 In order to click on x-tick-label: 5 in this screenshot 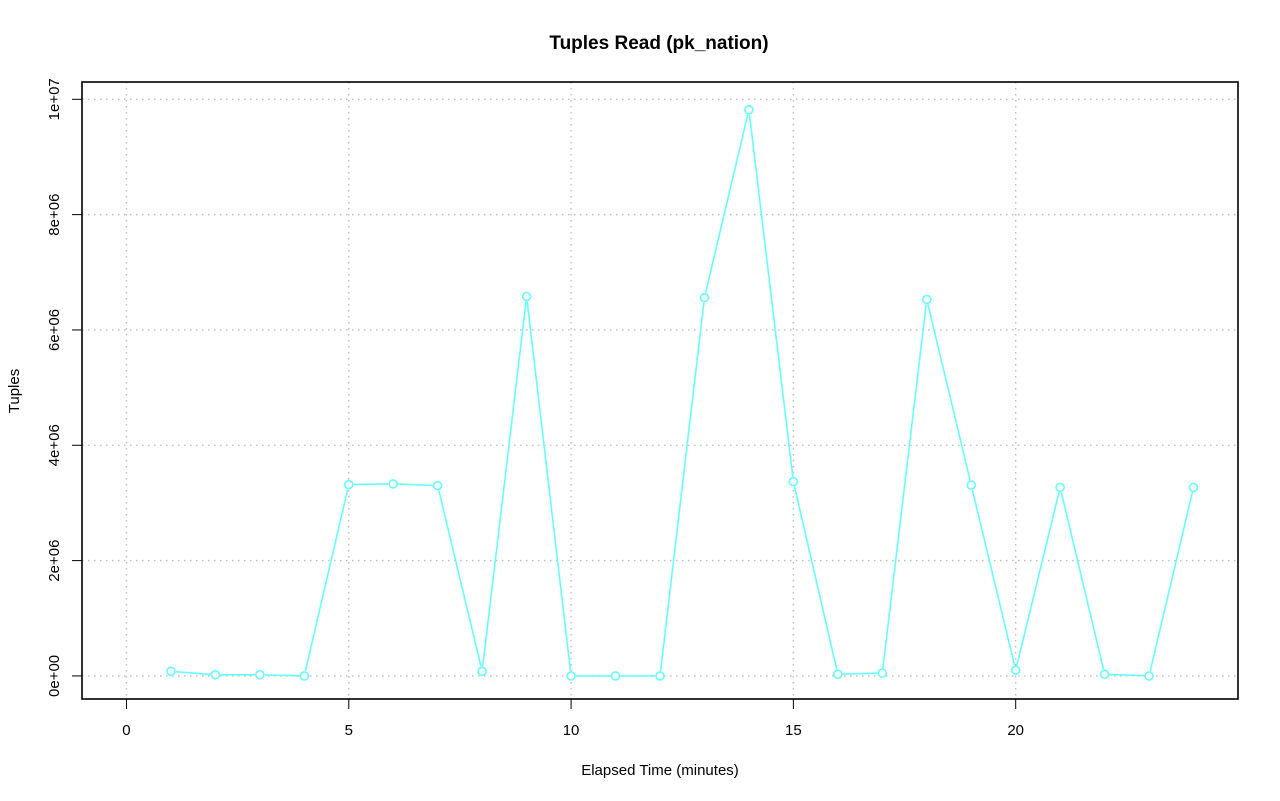, I will do `click(349, 730)`.